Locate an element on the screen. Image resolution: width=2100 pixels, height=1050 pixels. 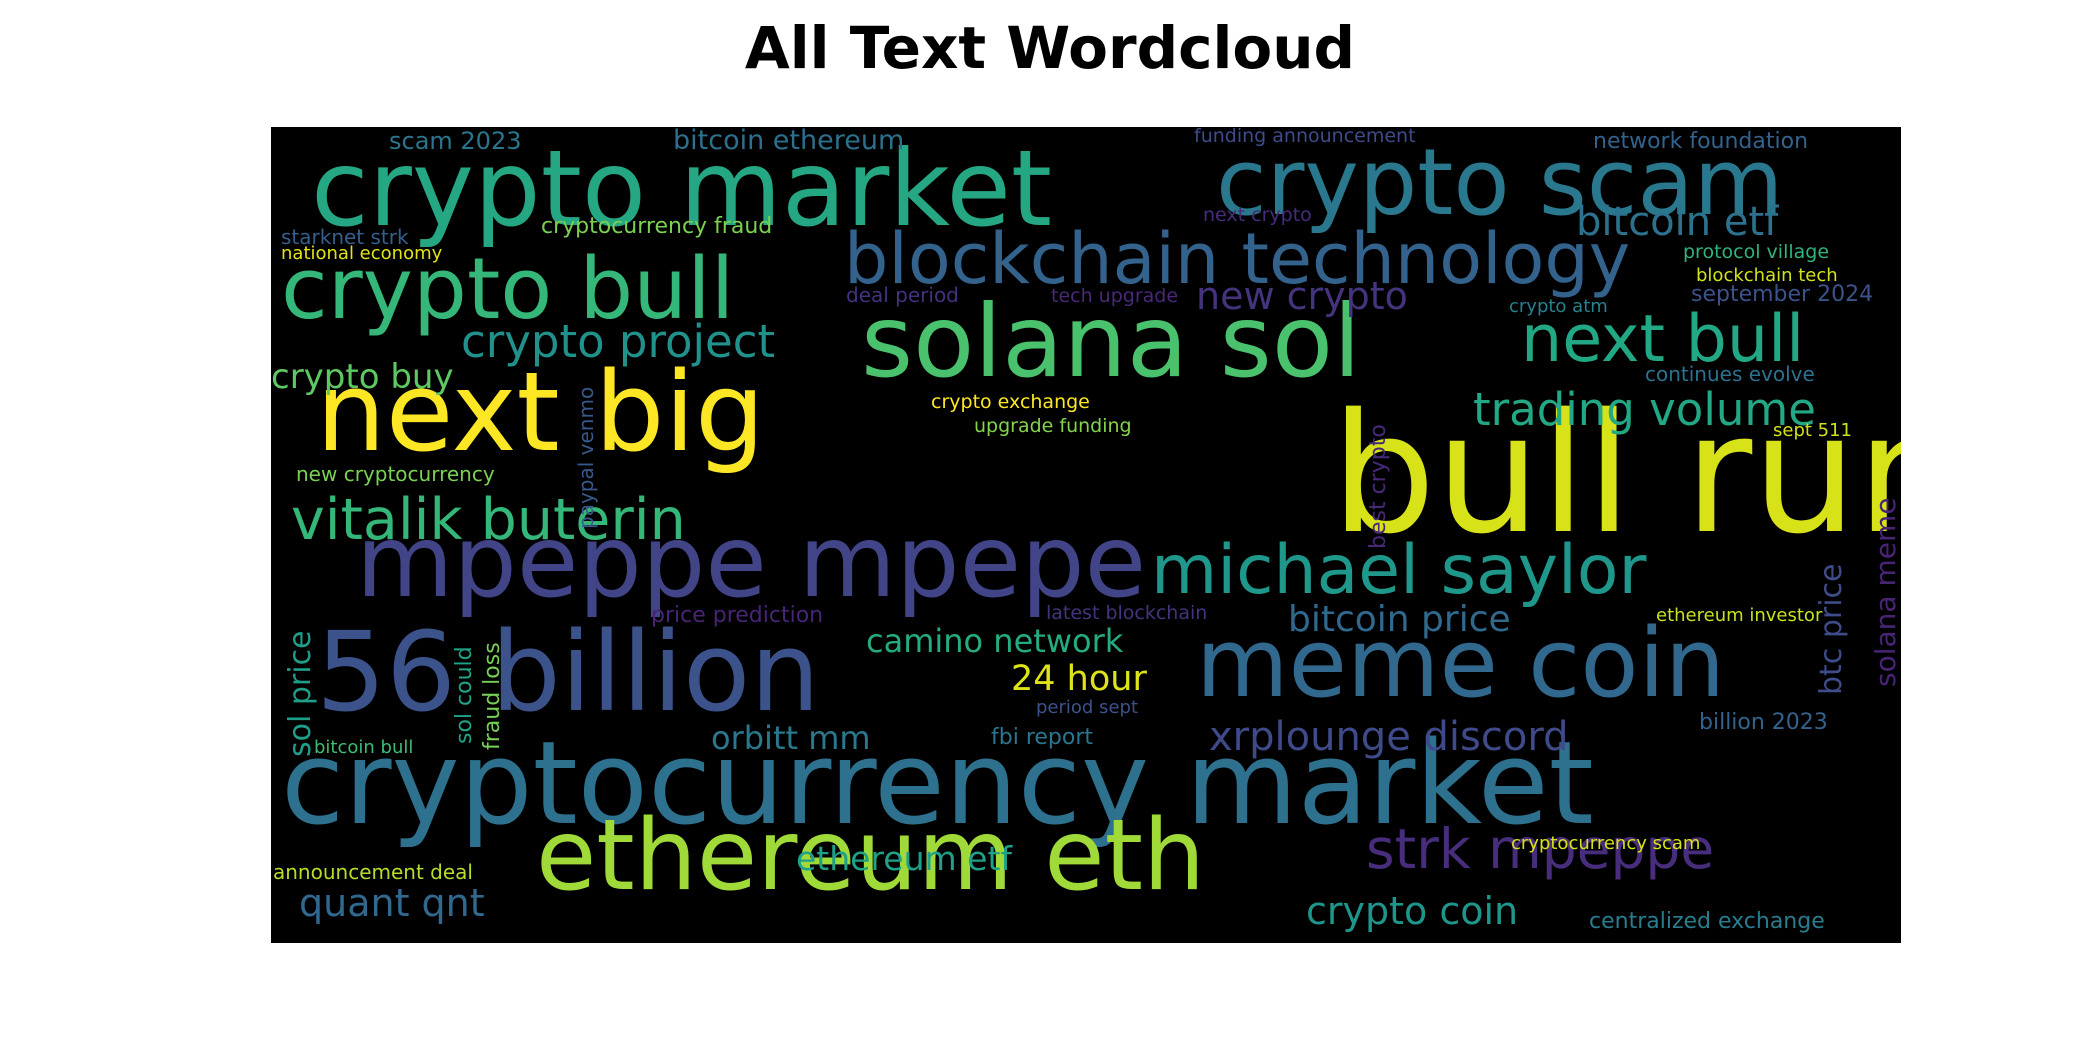
wordcloud-word: next bull is located at coordinates (1663, 339).